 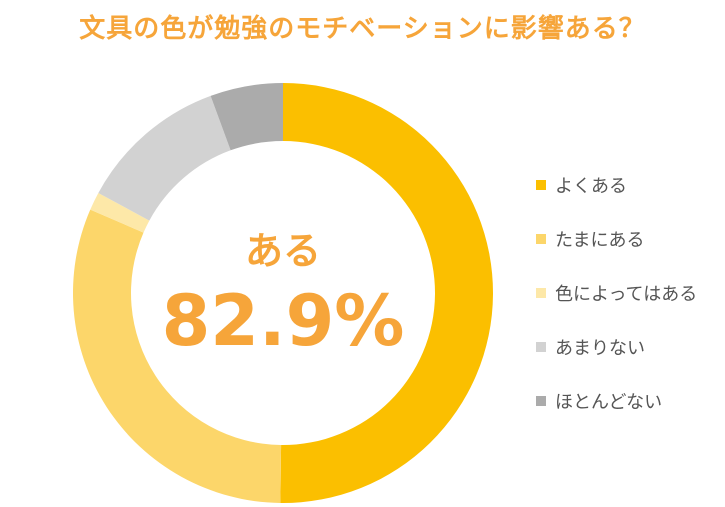 I want to click on chart-legend: よくあるたまにある色によってはある あまりないほとんどない, so click(x=616, y=293).